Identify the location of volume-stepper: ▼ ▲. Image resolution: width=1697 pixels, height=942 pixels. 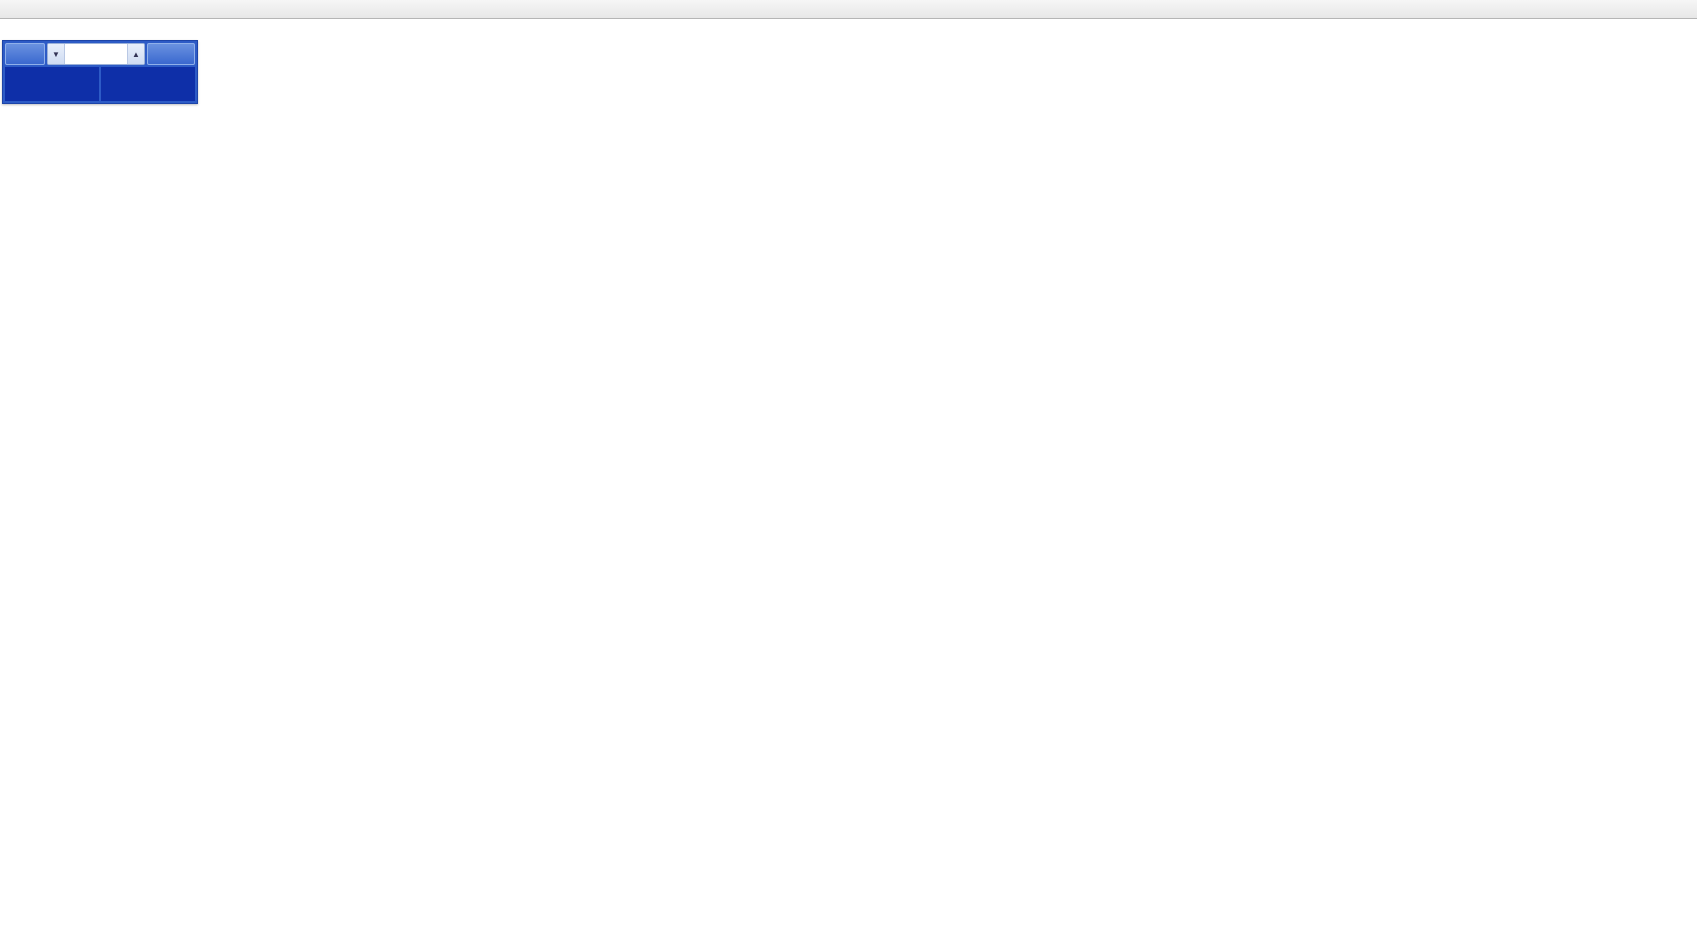
(96, 54).